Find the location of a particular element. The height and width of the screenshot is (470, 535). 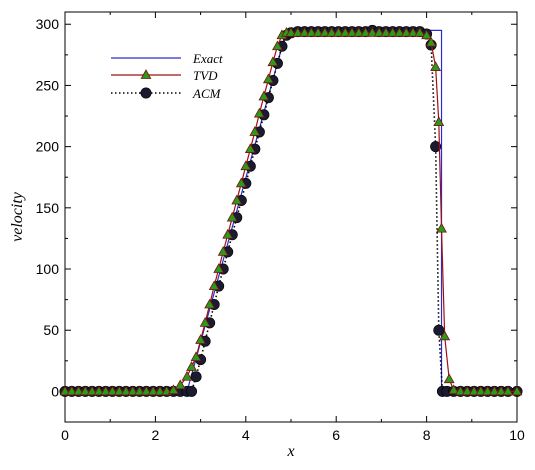

y-tick-label: 300 is located at coordinates (48, 24).